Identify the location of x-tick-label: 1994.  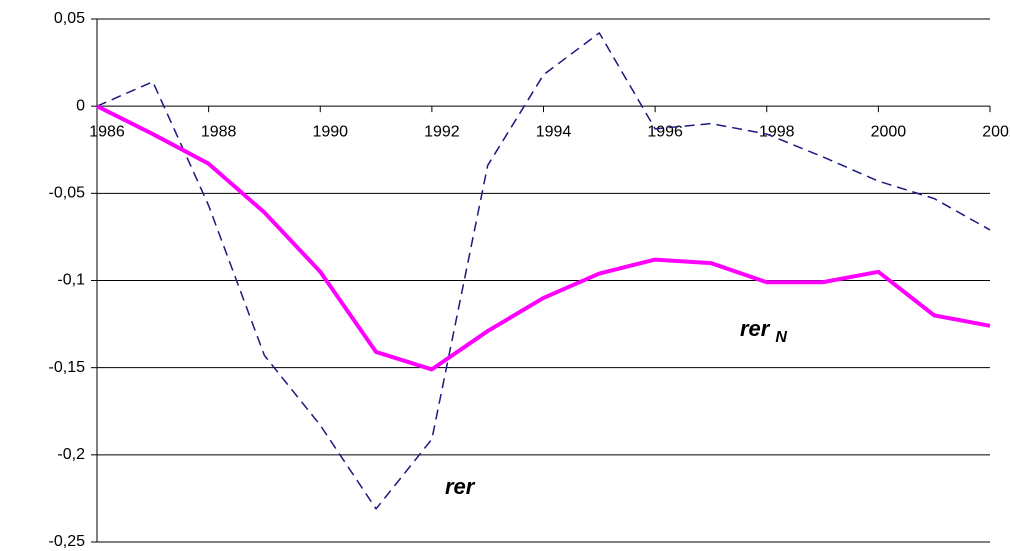
(554, 131).